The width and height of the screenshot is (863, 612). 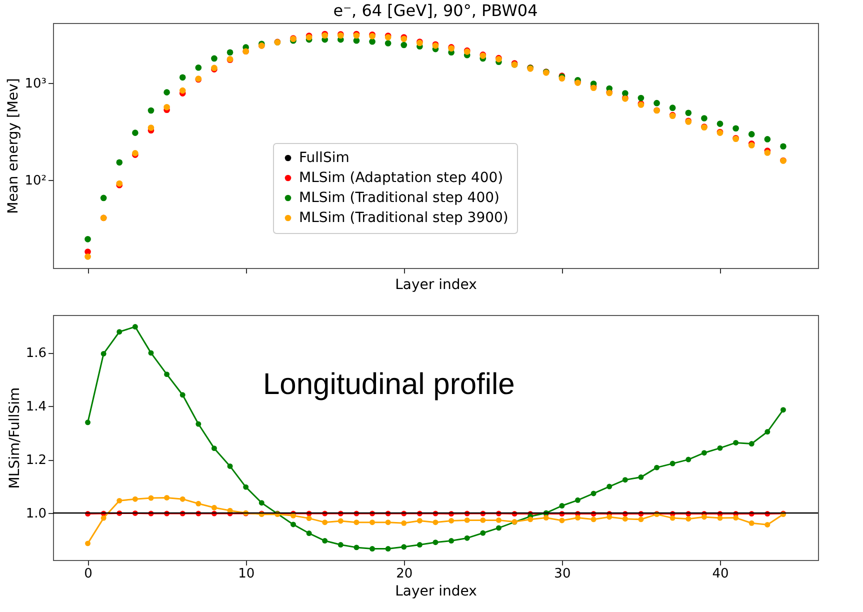 What do you see at coordinates (36, 354) in the screenshot?
I see `y-tick-label: 1.6` at bounding box center [36, 354].